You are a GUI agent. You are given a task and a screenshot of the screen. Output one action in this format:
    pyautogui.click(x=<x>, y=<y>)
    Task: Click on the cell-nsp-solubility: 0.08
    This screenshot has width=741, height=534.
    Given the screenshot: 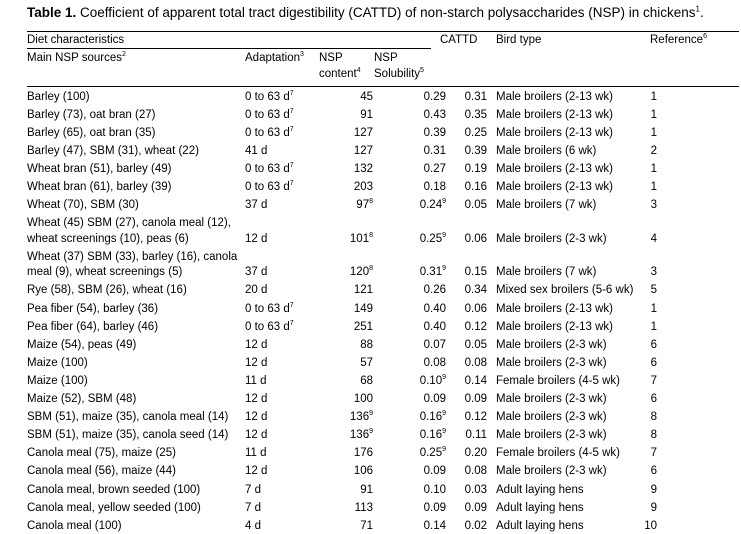 What is the action you would take?
    pyautogui.click(x=434, y=362)
    